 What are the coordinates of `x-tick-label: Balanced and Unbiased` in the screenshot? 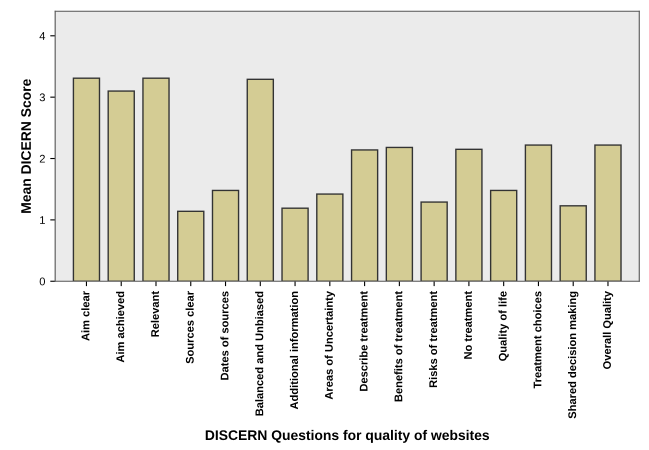 It's located at (259, 354).